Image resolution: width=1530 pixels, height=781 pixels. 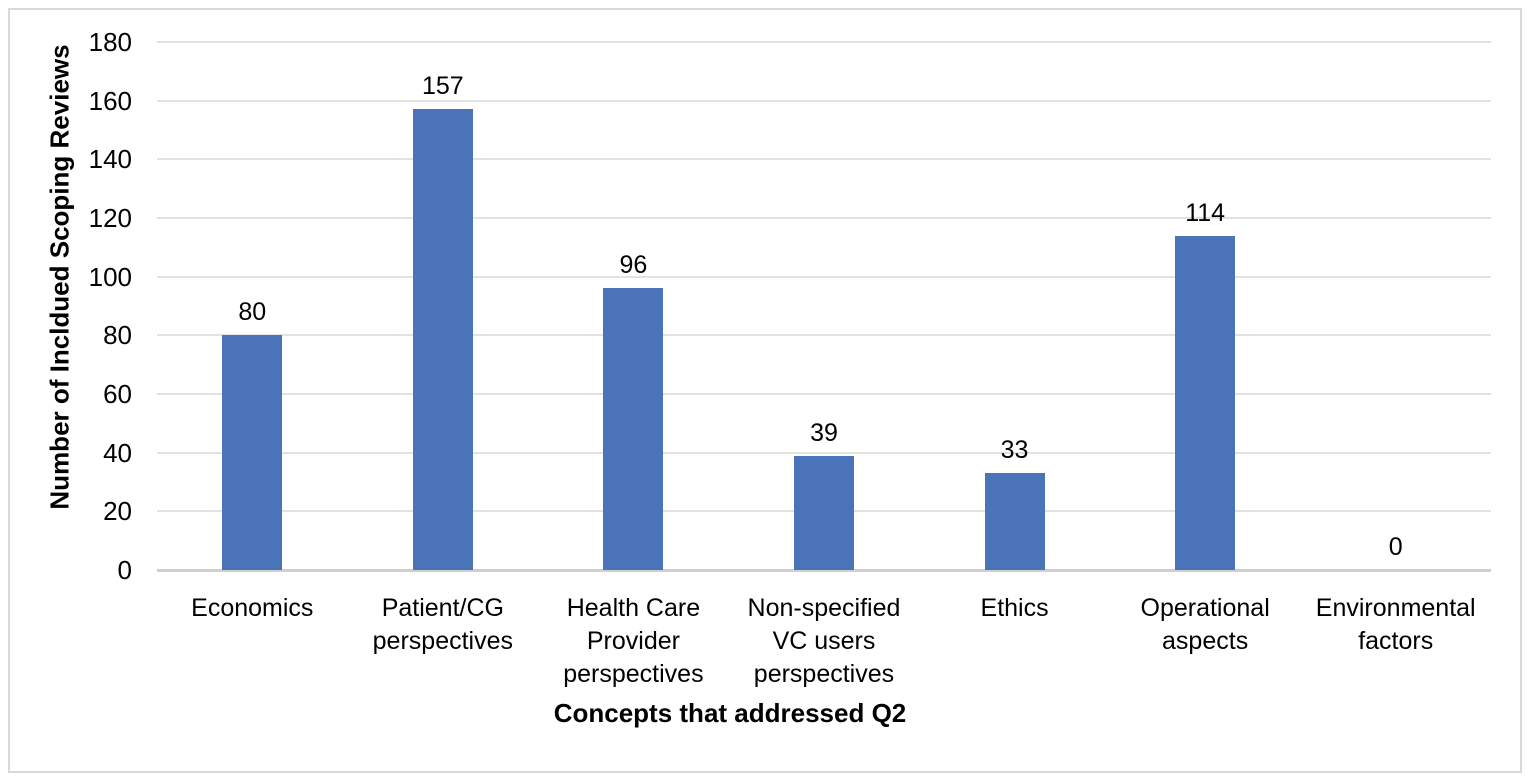 What do you see at coordinates (1014, 450) in the screenshot?
I see `bar-value-label: 33` at bounding box center [1014, 450].